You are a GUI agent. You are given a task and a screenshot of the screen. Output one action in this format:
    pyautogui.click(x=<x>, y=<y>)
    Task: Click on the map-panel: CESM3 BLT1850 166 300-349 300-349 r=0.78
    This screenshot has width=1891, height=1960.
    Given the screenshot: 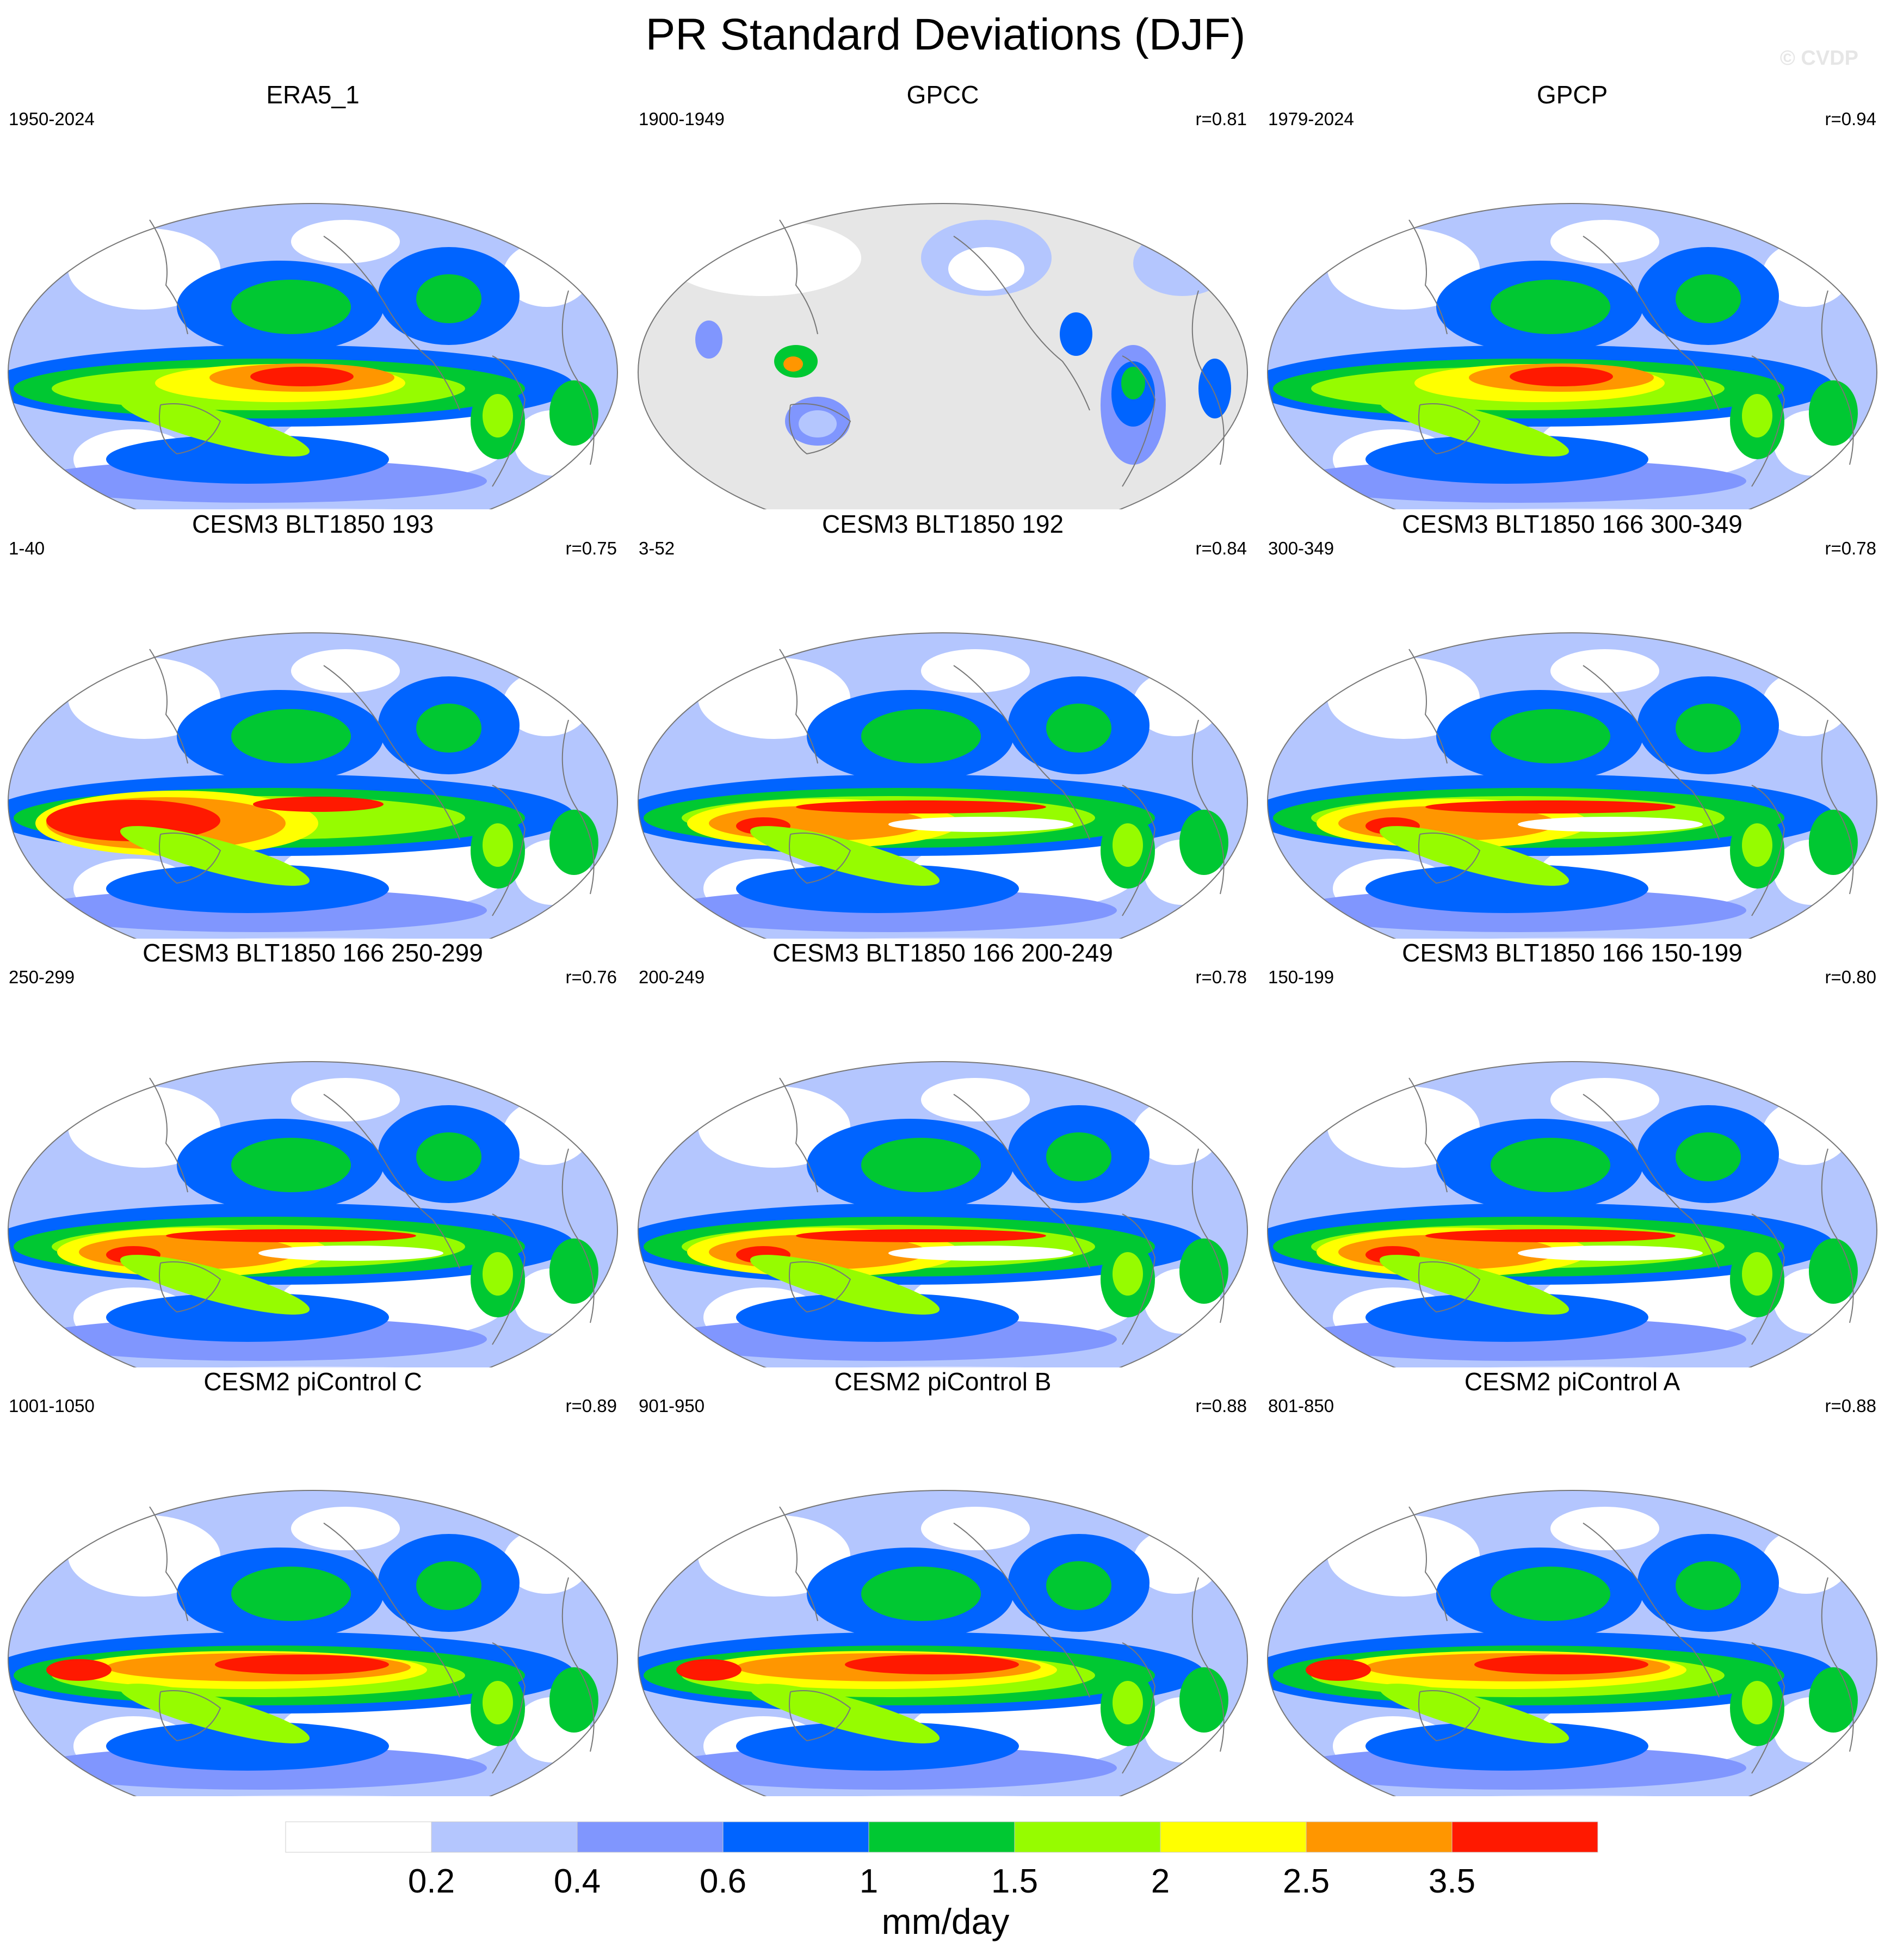 What is the action you would take?
    pyautogui.click(x=1572, y=724)
    